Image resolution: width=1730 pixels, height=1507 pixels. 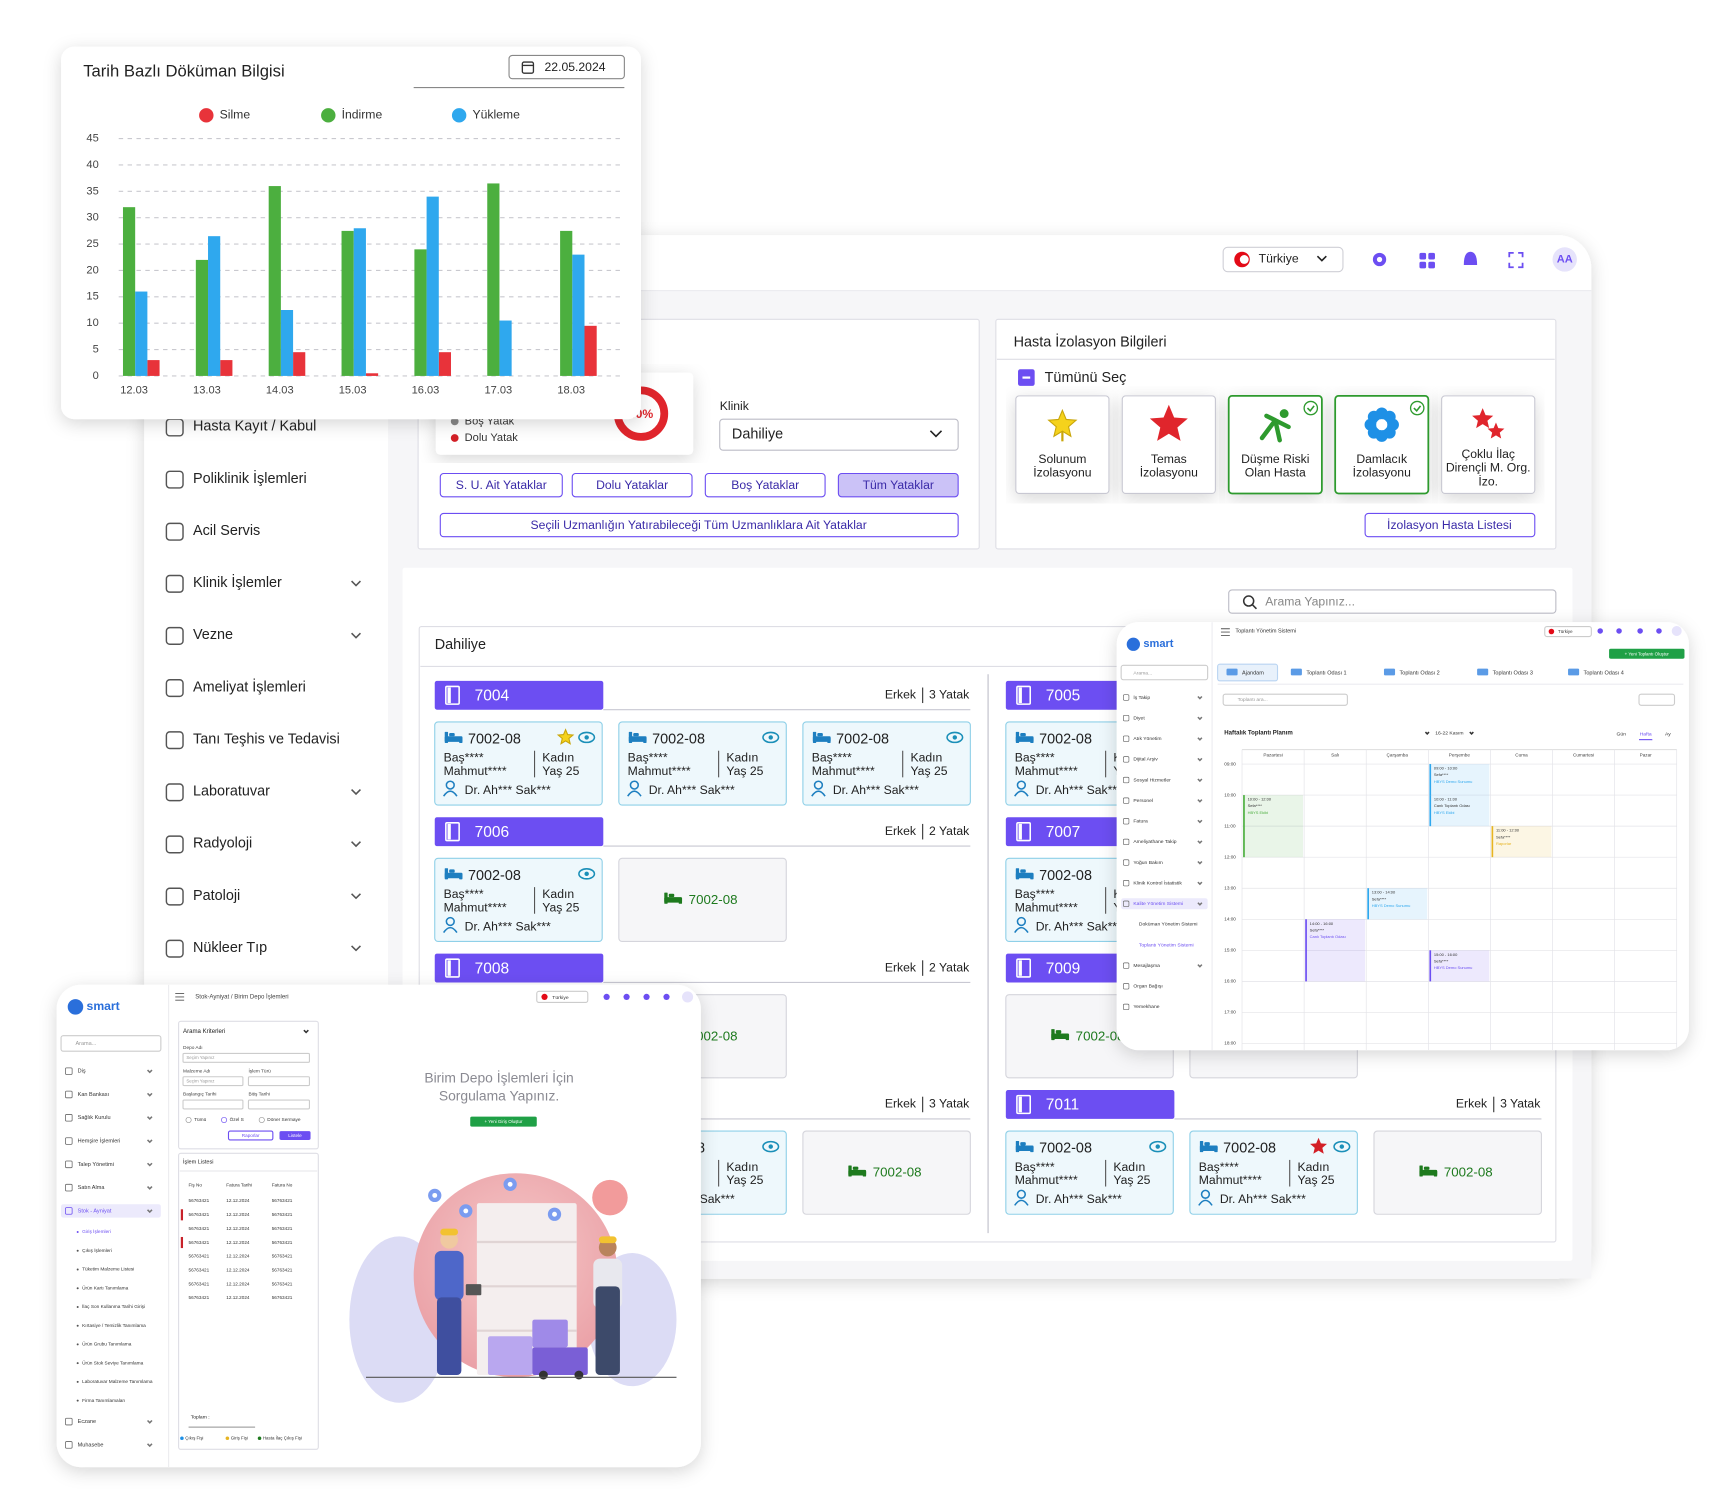 I want to click on label: Tüm Yataklar, so click(x=898, y=485).